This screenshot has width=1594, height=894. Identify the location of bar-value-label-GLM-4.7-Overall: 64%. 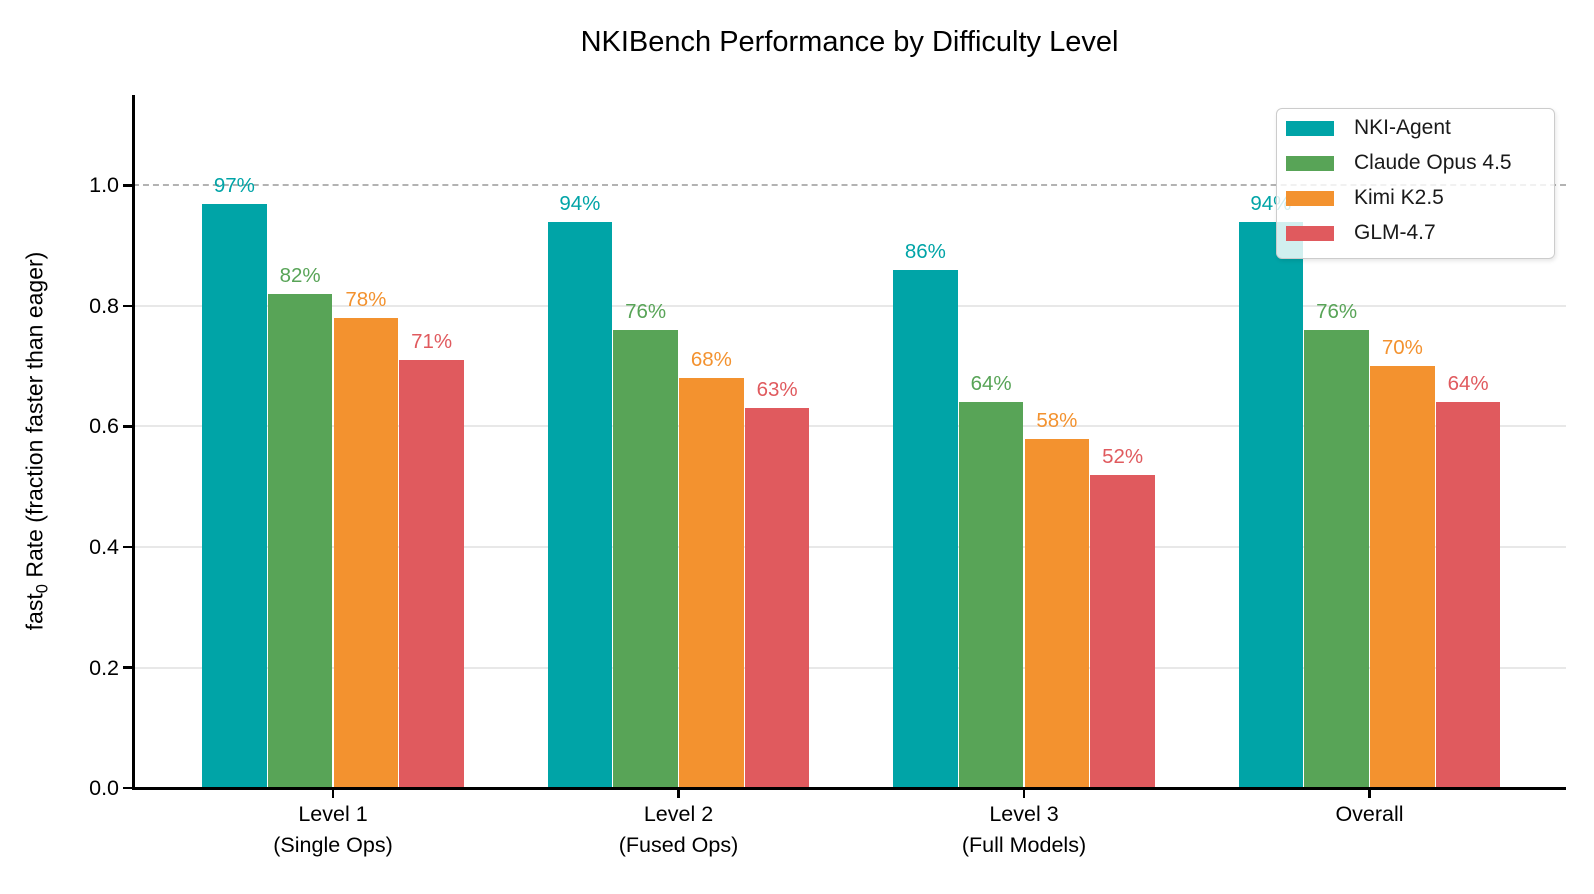
(1468, 384).